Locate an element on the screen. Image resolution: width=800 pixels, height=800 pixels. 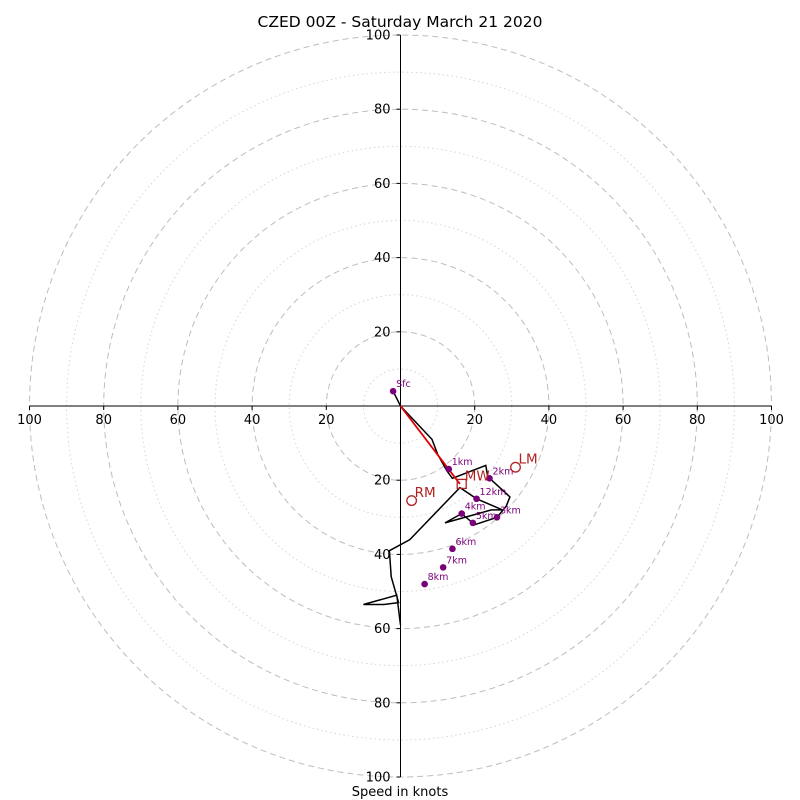
height-marker-label: 8km is located at coordinates (438, 577).